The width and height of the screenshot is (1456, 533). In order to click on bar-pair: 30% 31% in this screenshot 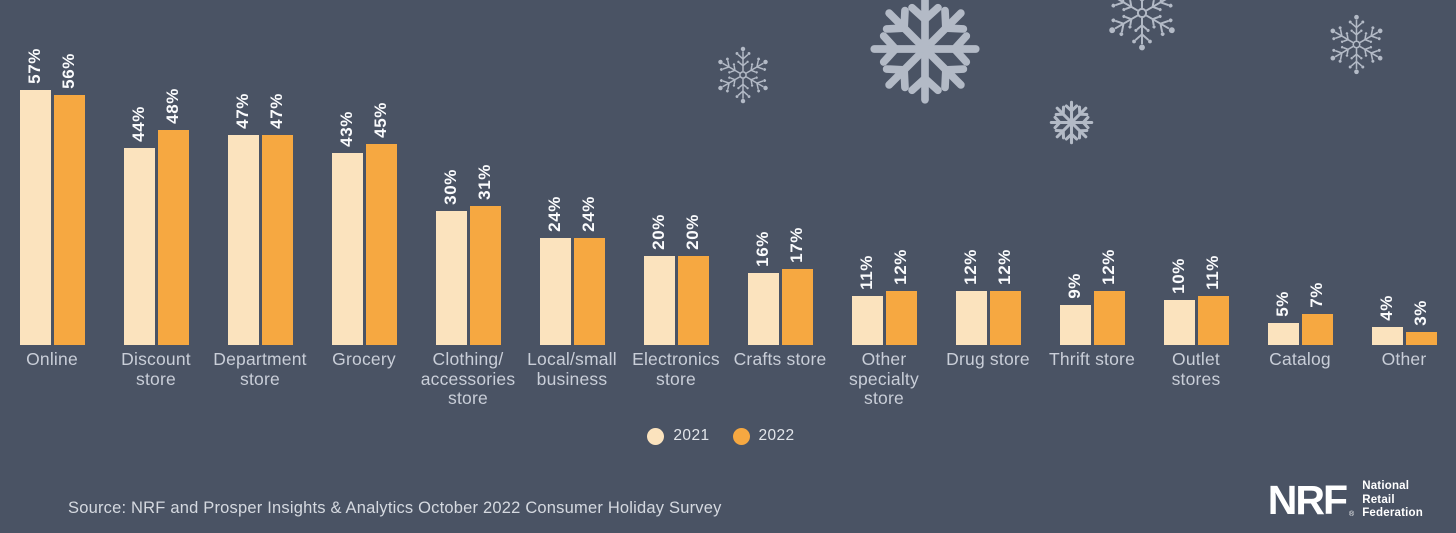, I will do `click(468, 172)`.